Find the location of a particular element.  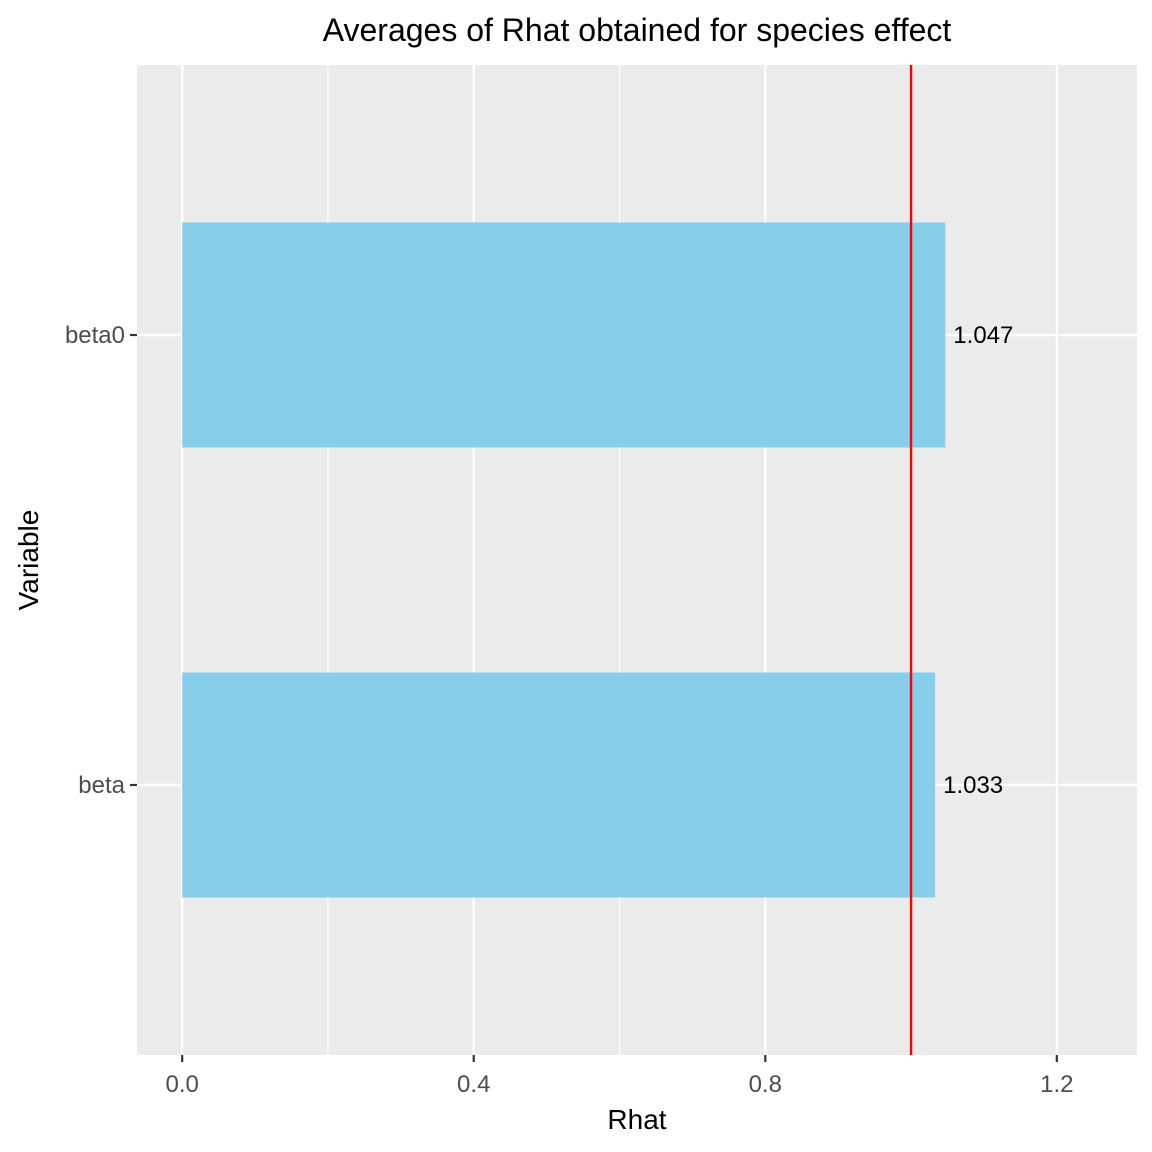

x-tick-label: 1.2 is located at coordinates (1056, 1084).